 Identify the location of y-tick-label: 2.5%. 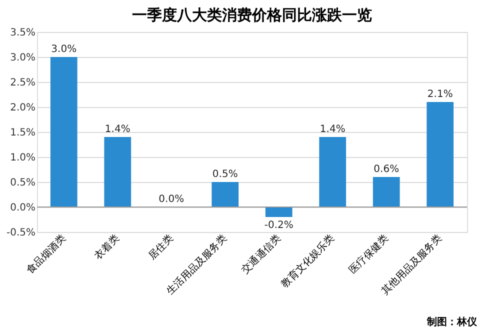
(23, 83).